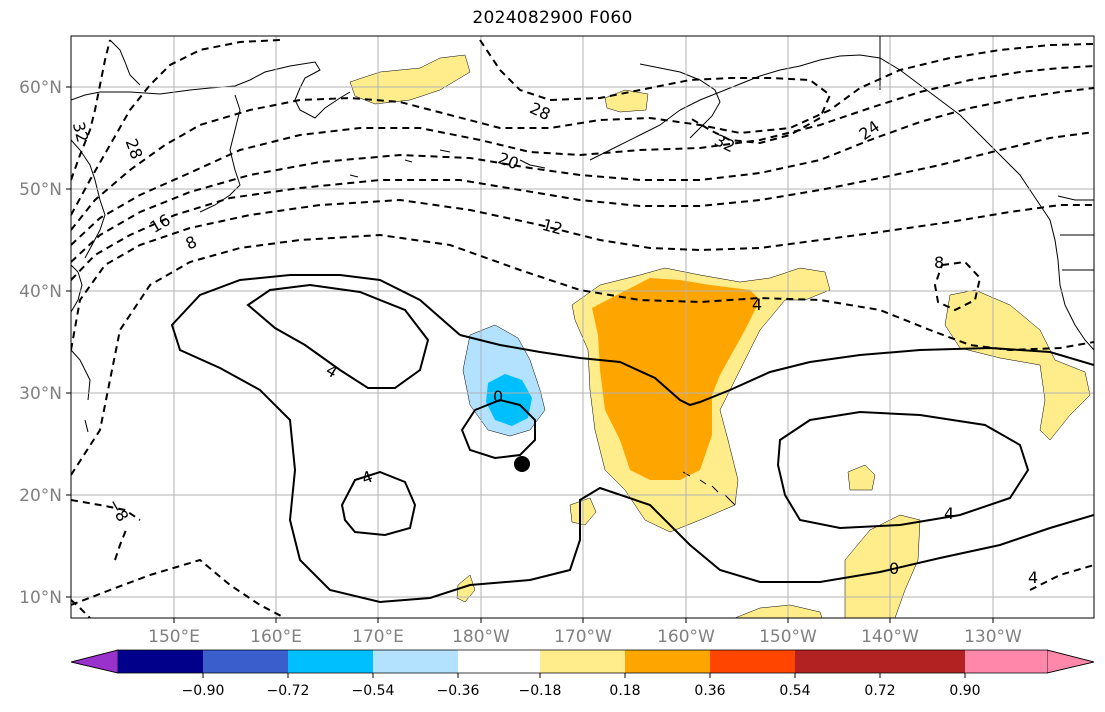 This screenshot has width=1105, height=712. What do you see at coordinates (373, 691) in the screenshot?
I see `colorbar-tick-label: −0.54` at bounding box center [373, 691].